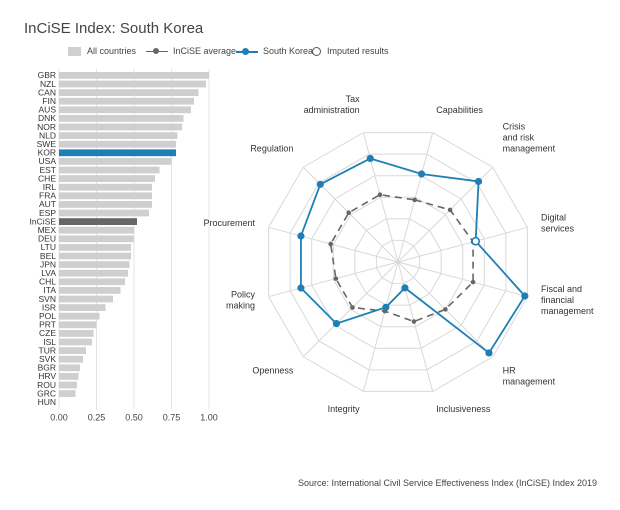  What do you see at coordinates (567, 300) in the screenshot?
I see `axis-label: Fiscal and financial management` at bounding box center [567, 300].